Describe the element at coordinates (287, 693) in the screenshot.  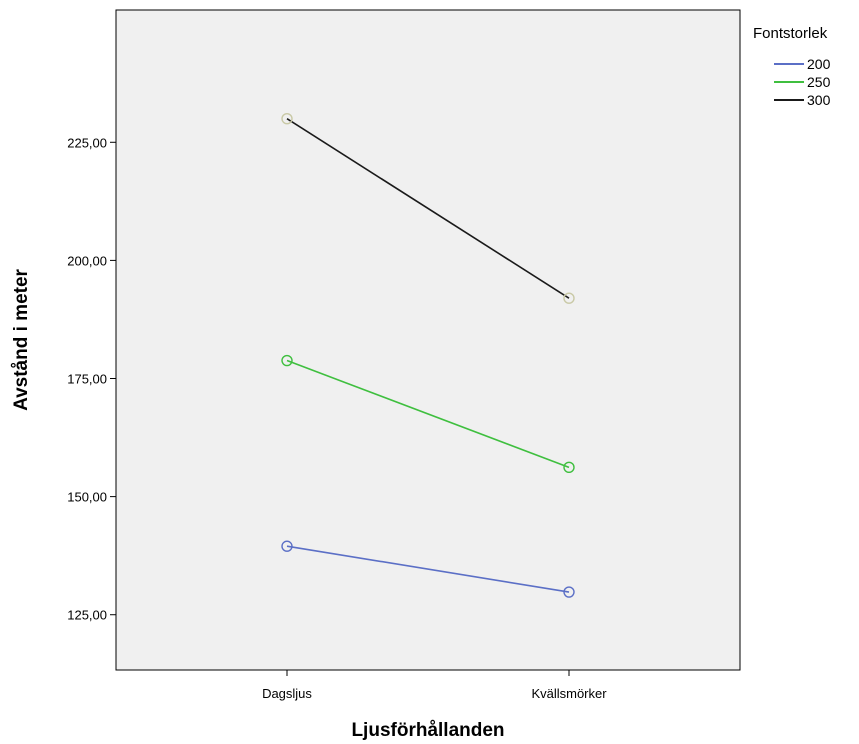
I see `x-tick-label: Dagsljus` at that location.